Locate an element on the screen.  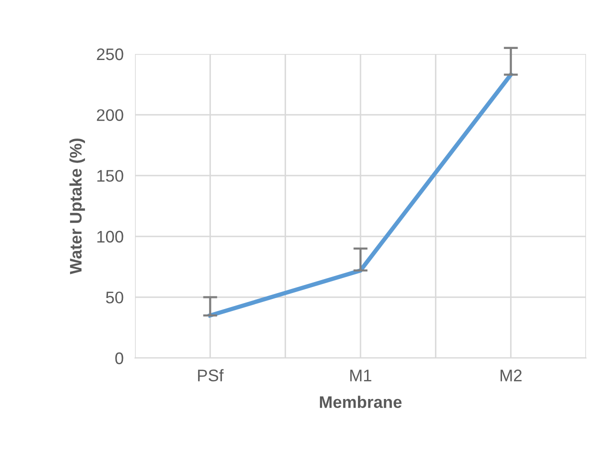
y-axis-title: Water Uptake (%) is located at coordinates (77, 206).